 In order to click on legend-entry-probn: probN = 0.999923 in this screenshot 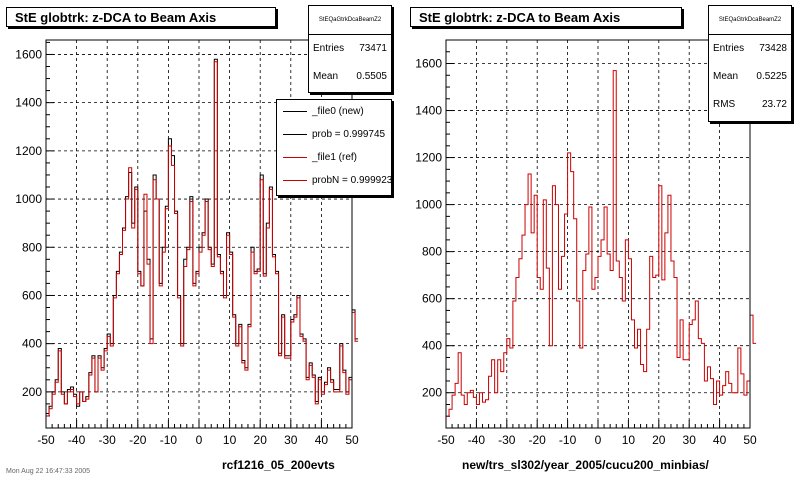, I will do `click(334, 180)`.